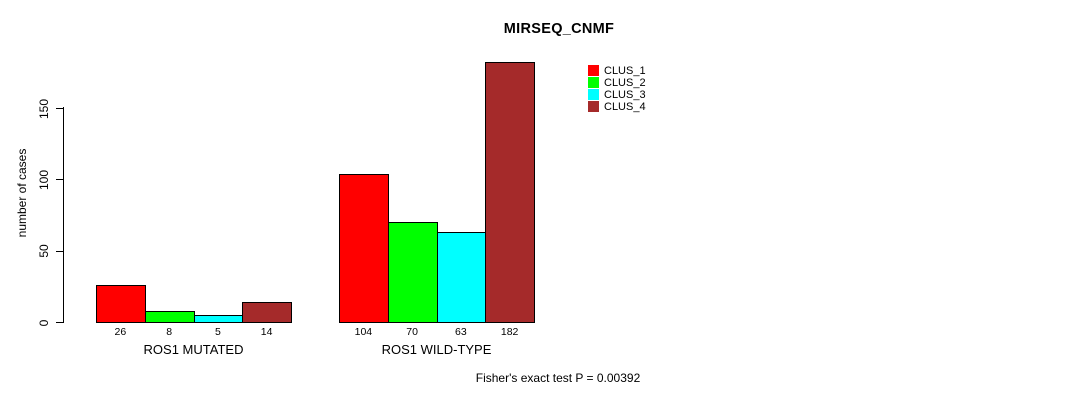  Describe the element at coordinates (625, 94) in the screenshot. I see `legend-label: CLUS_3` at that location.